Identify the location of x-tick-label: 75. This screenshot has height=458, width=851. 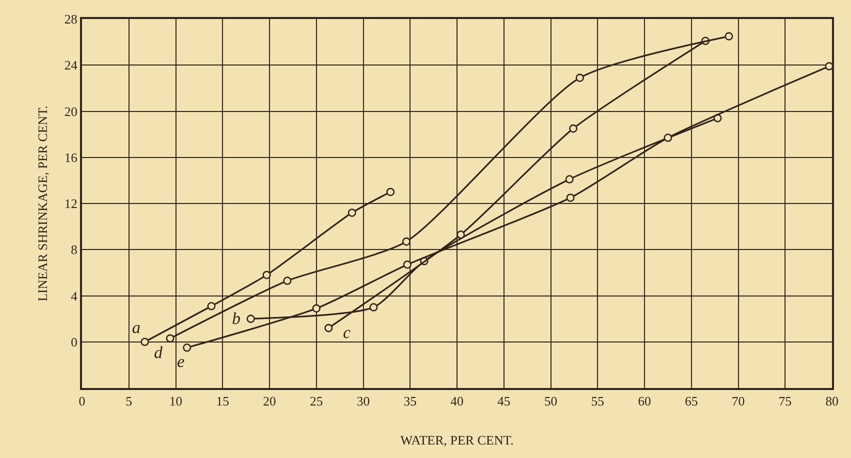
(785, 401).